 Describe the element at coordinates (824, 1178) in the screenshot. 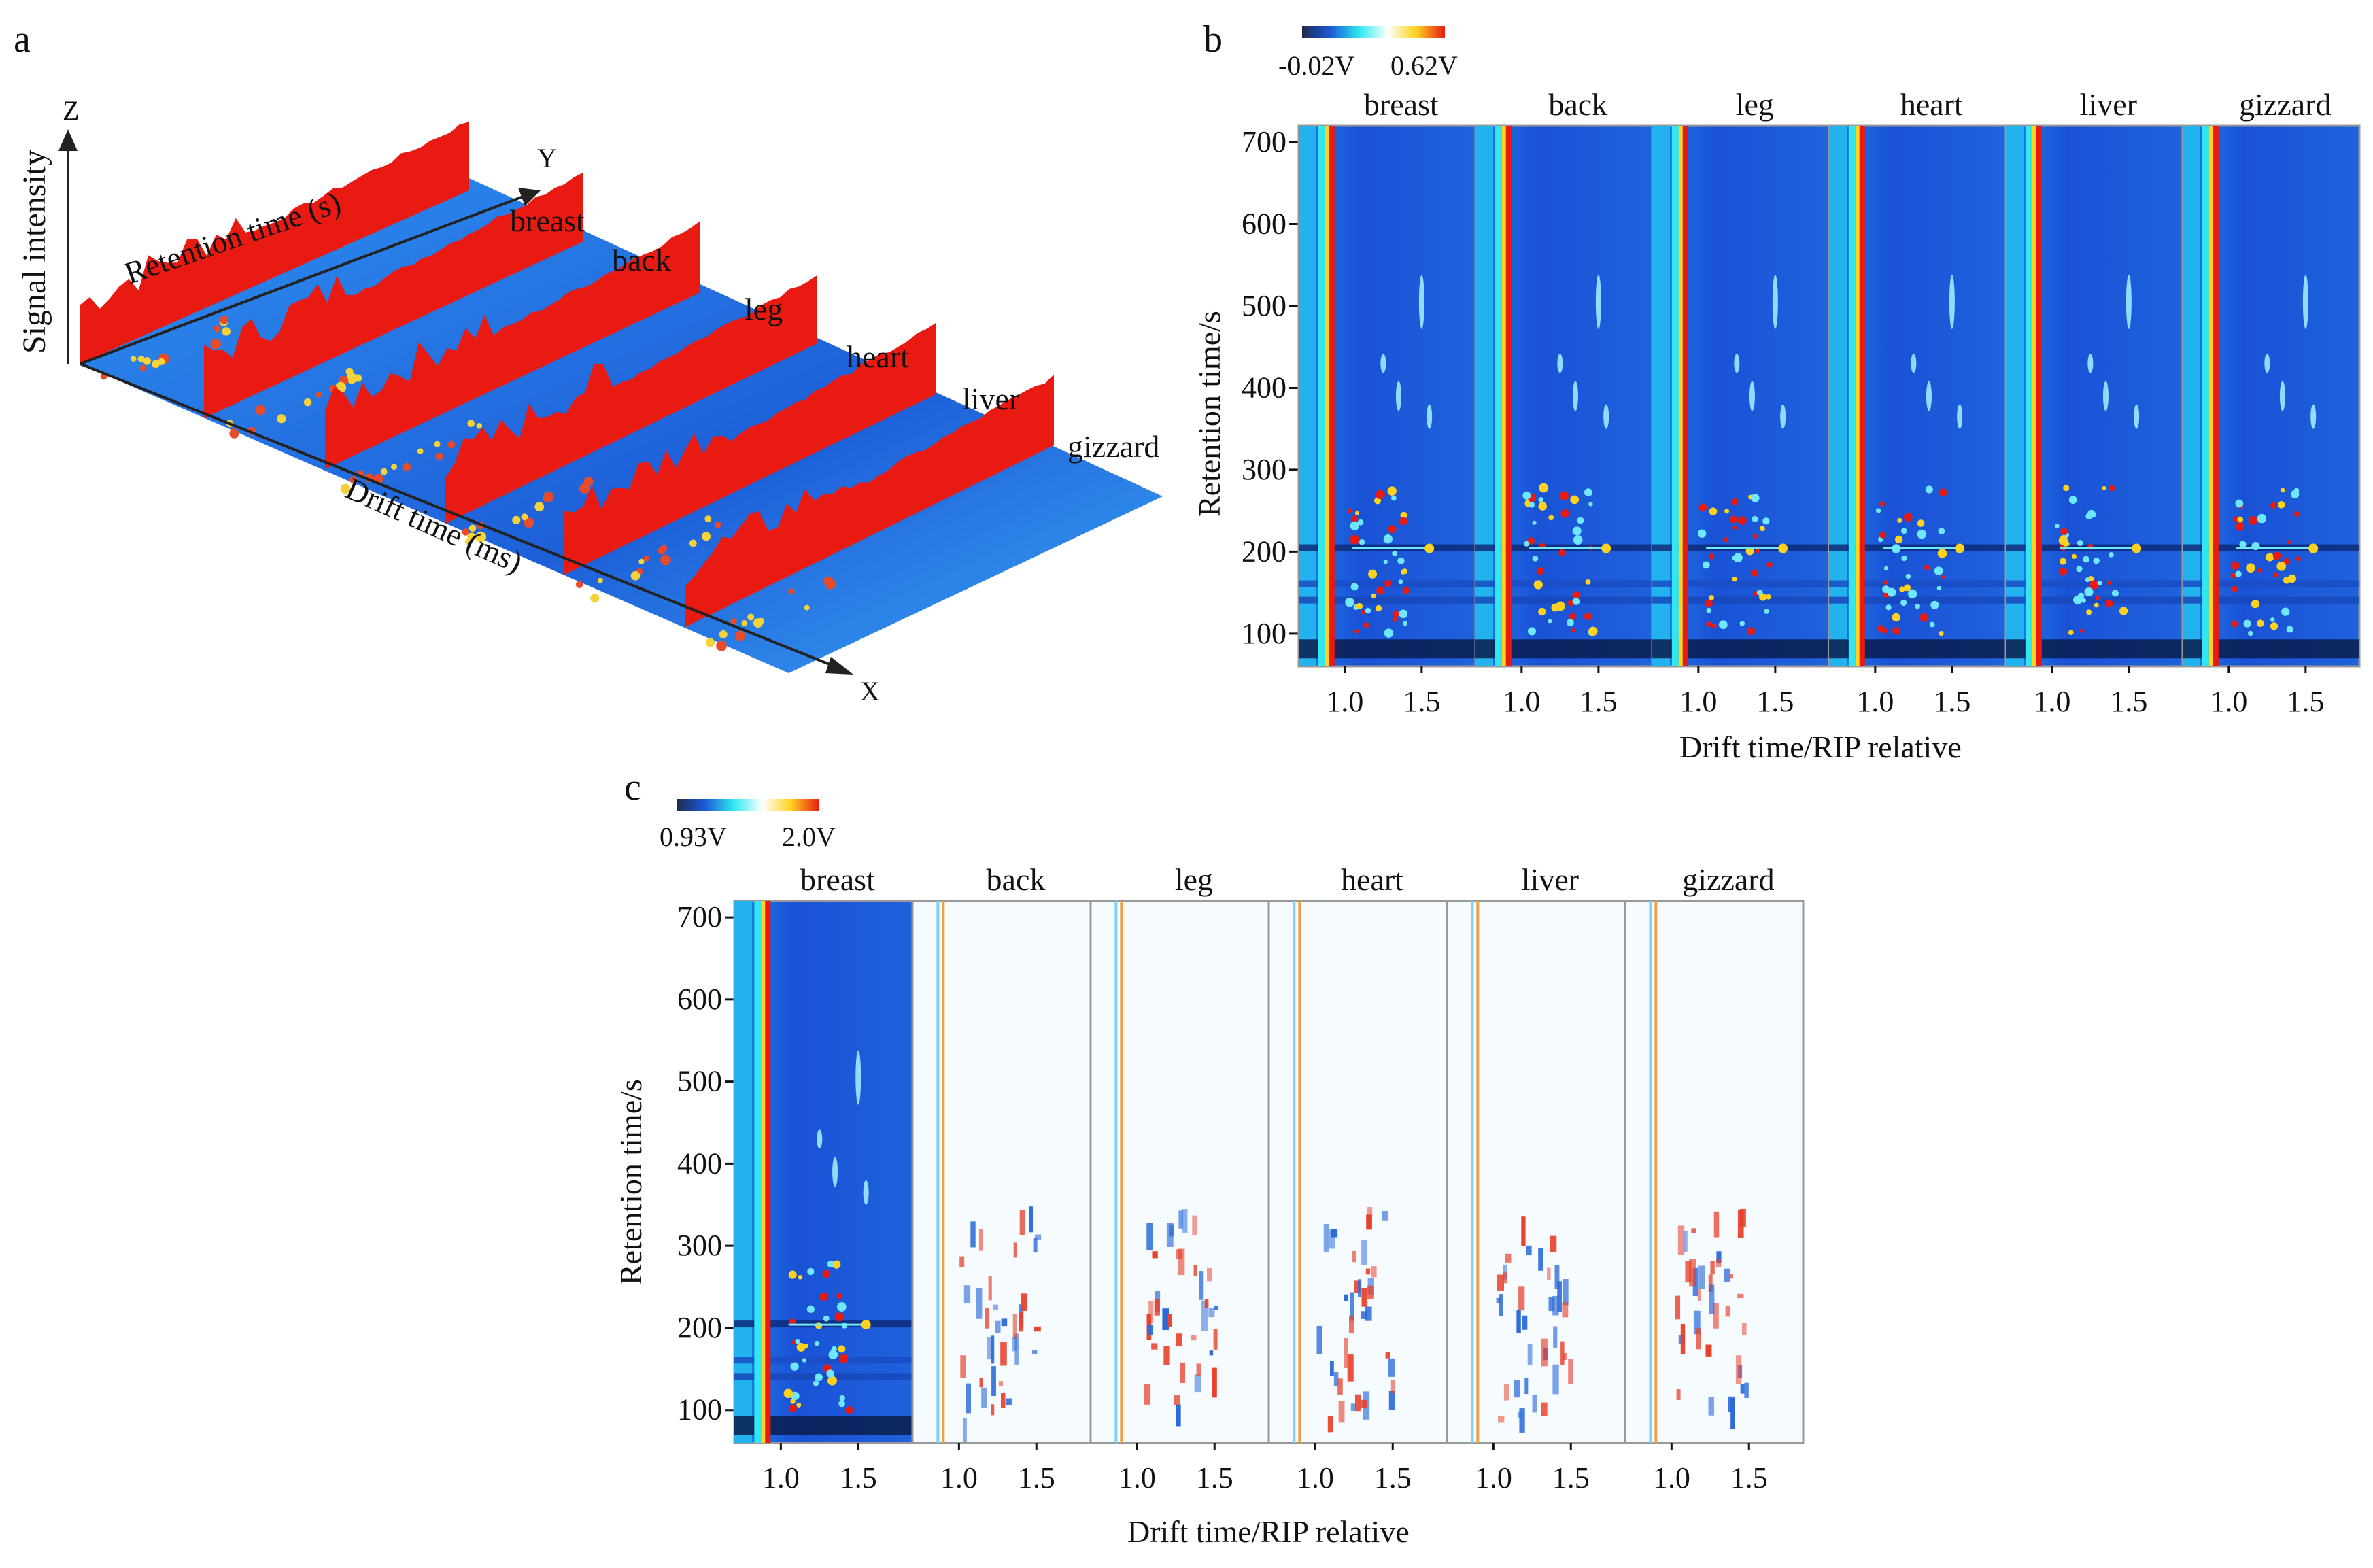

I see `panel-c-subplot-breast: breast 1.0 1.5` at that location.